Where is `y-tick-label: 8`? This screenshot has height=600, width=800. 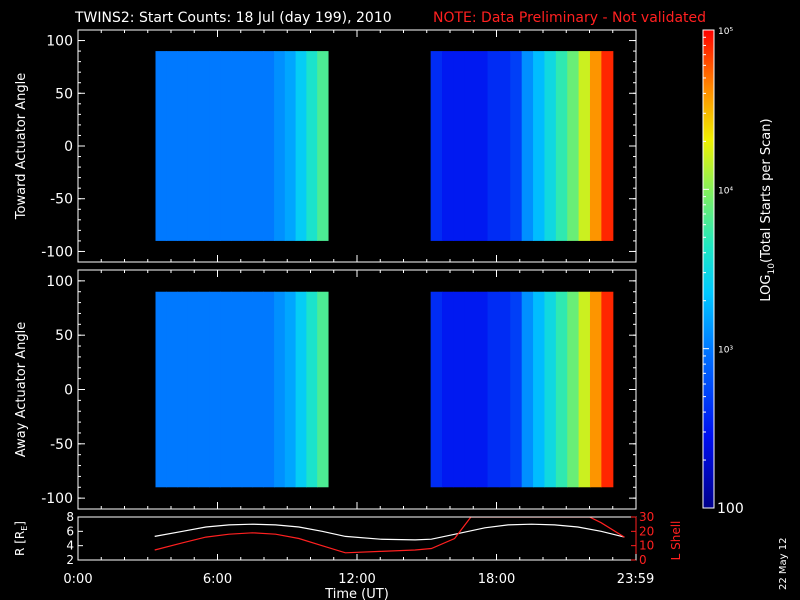 y-tick-label: 8 is located at coordinates (70, 517).